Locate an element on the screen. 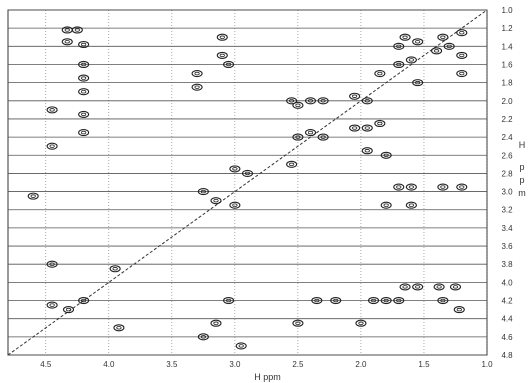  y-tick-label: 1.2 is located at coordinates (507, 28).